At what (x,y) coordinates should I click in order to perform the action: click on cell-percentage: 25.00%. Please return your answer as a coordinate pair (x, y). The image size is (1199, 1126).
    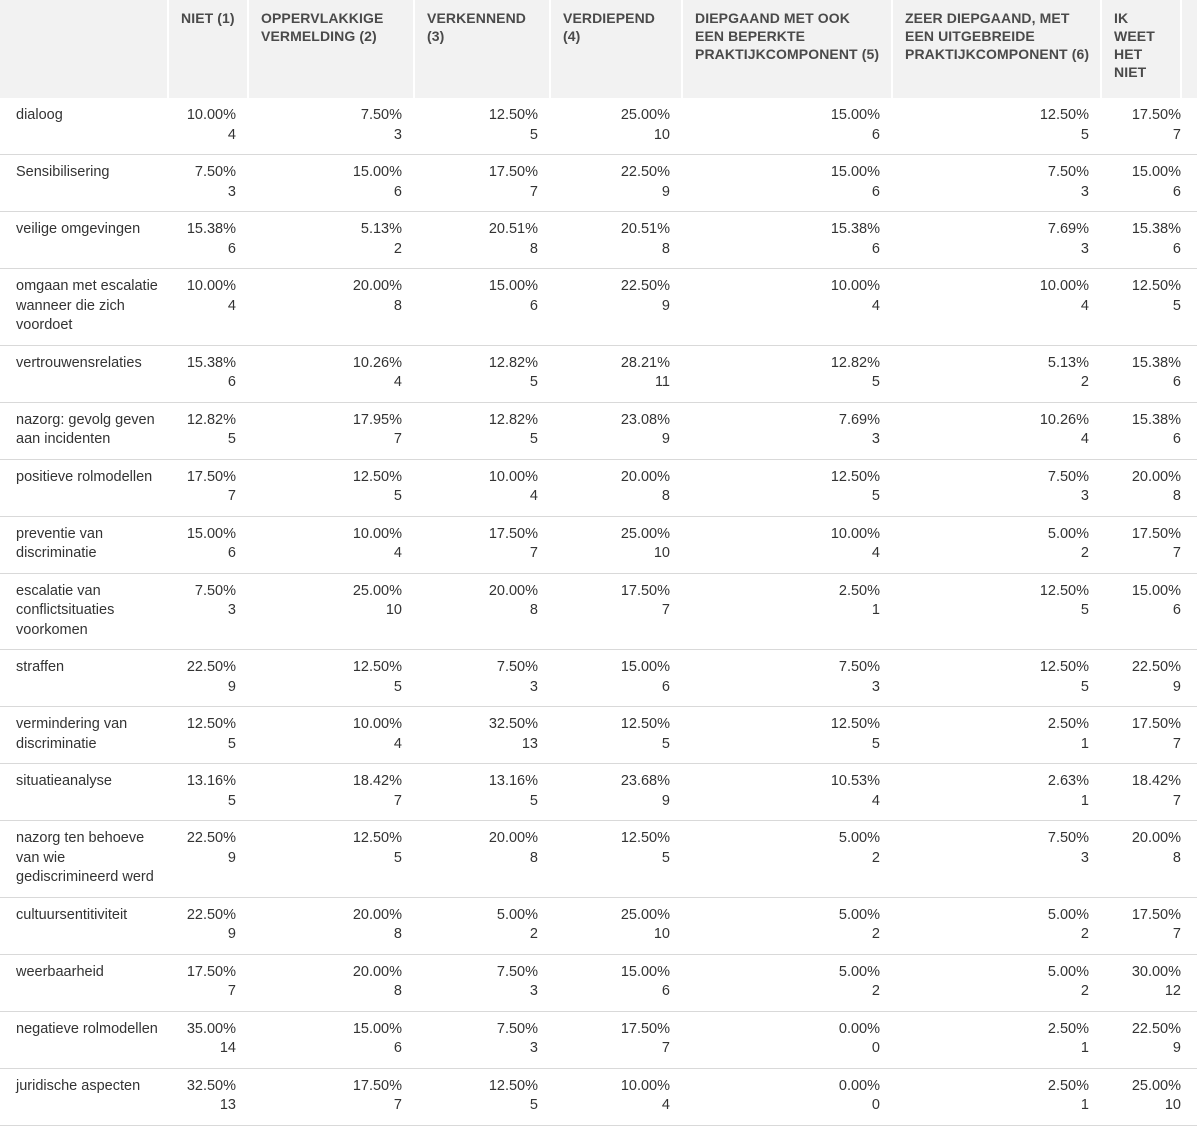
    Looking at the image, I should click on (1156, 1085).